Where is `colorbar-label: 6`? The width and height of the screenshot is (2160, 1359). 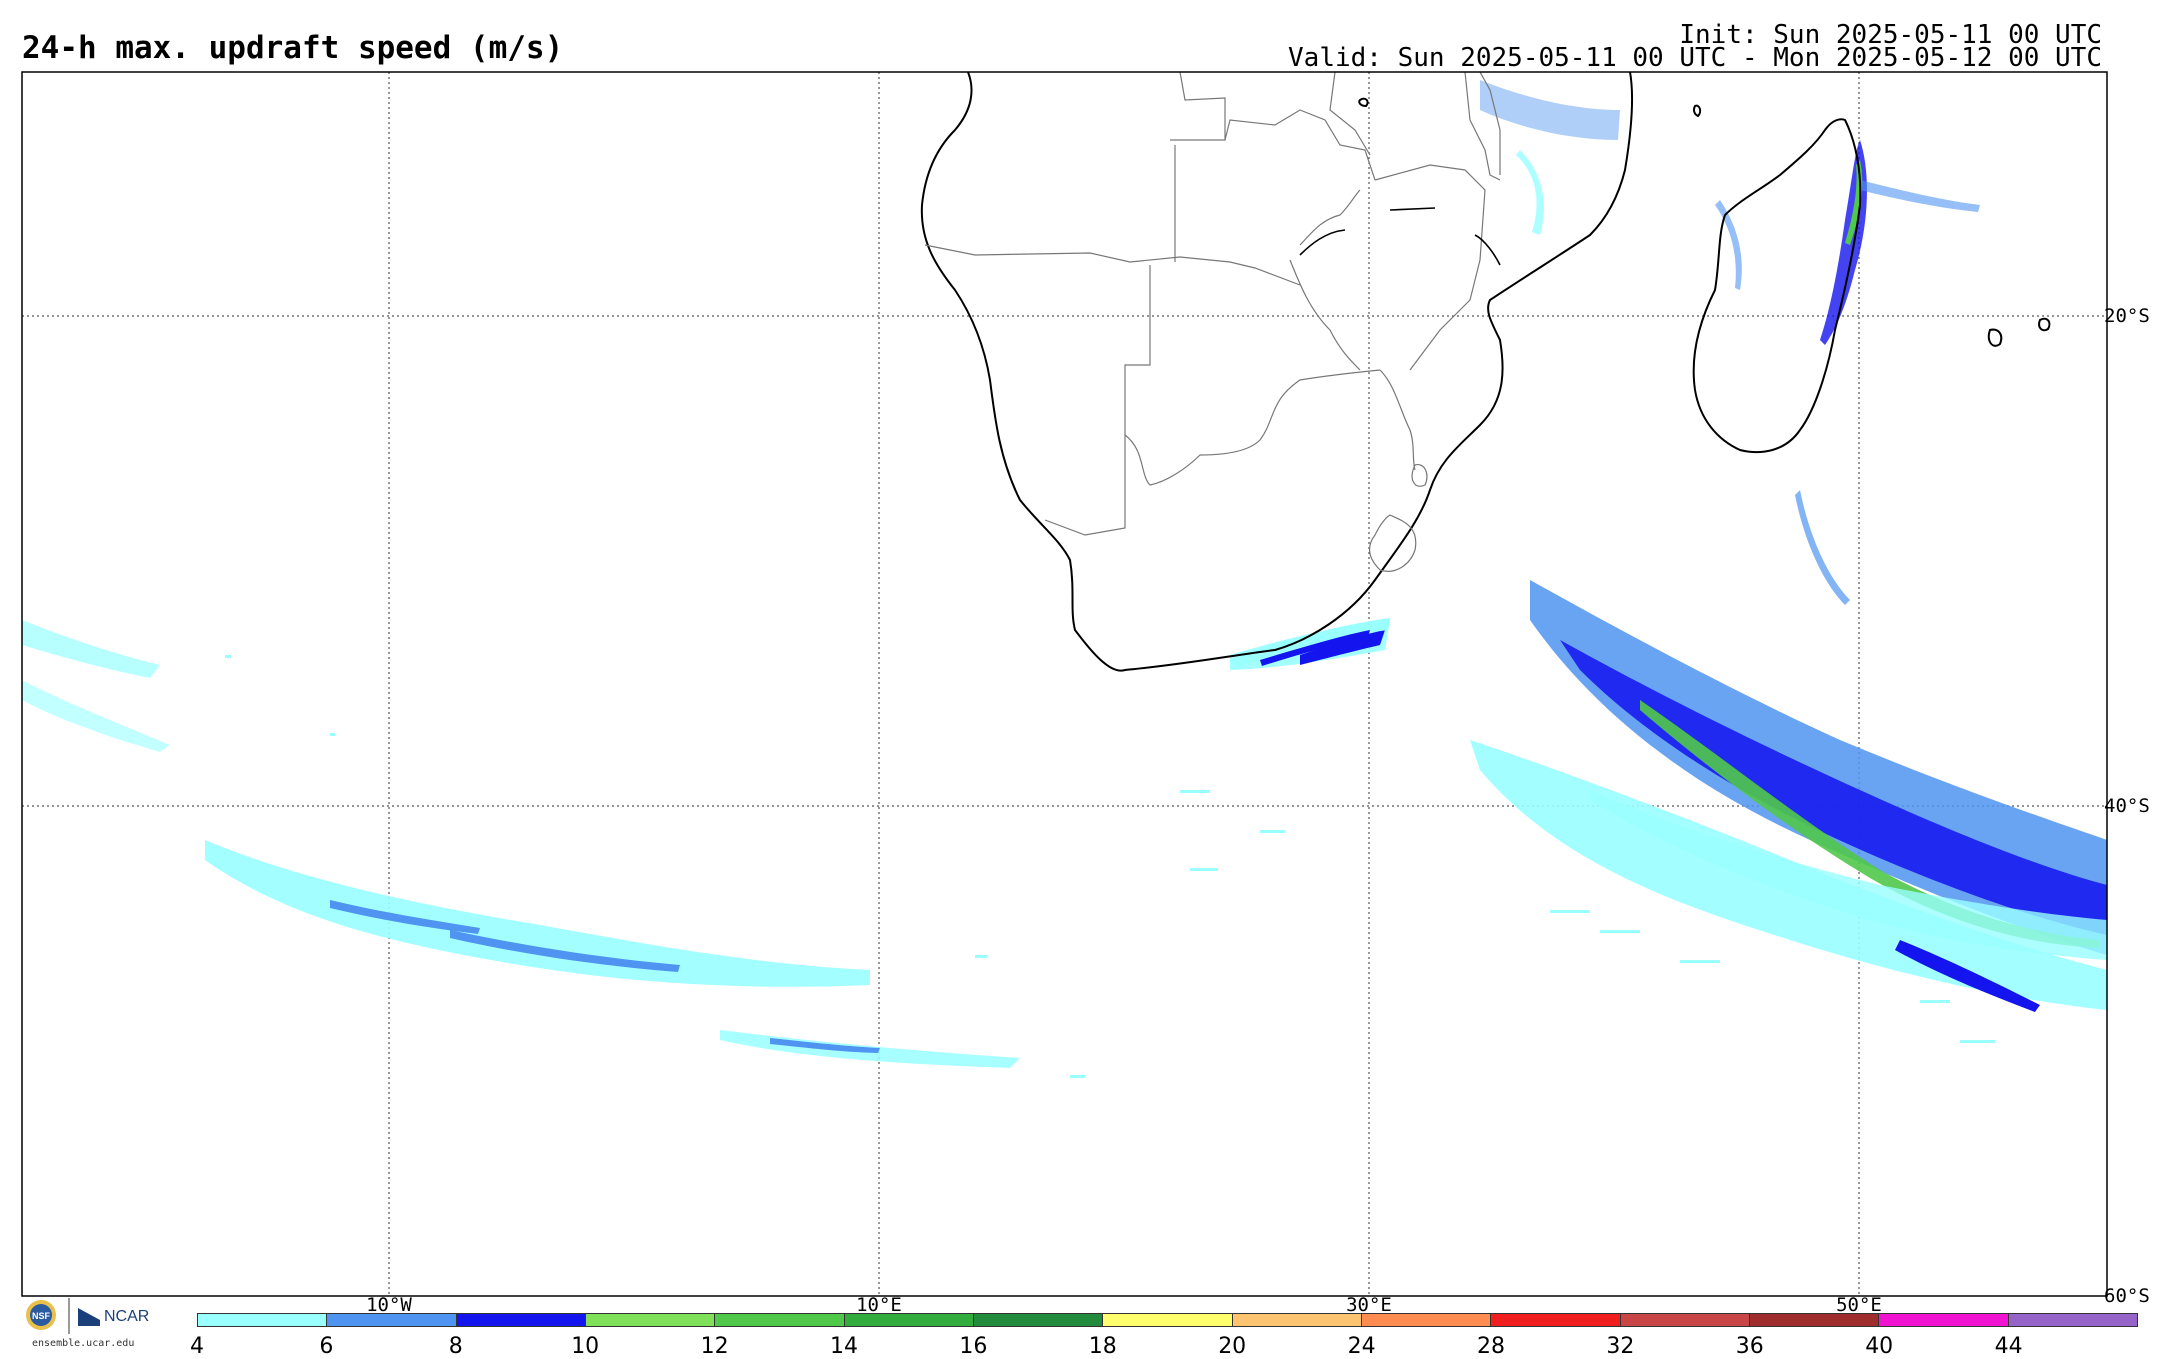
colorbar-label: 6 is located at coordinates (326, 1346).